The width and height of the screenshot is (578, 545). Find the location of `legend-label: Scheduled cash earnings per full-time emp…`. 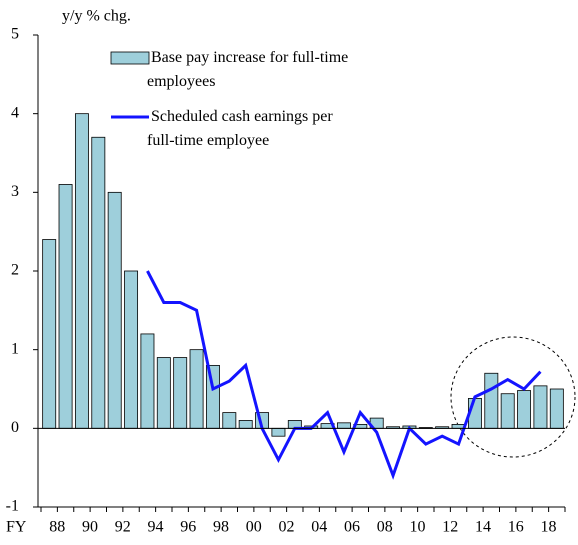

legend-label: Scheduled cash earnings per full-time emp… is located at coordinates (240, 128).